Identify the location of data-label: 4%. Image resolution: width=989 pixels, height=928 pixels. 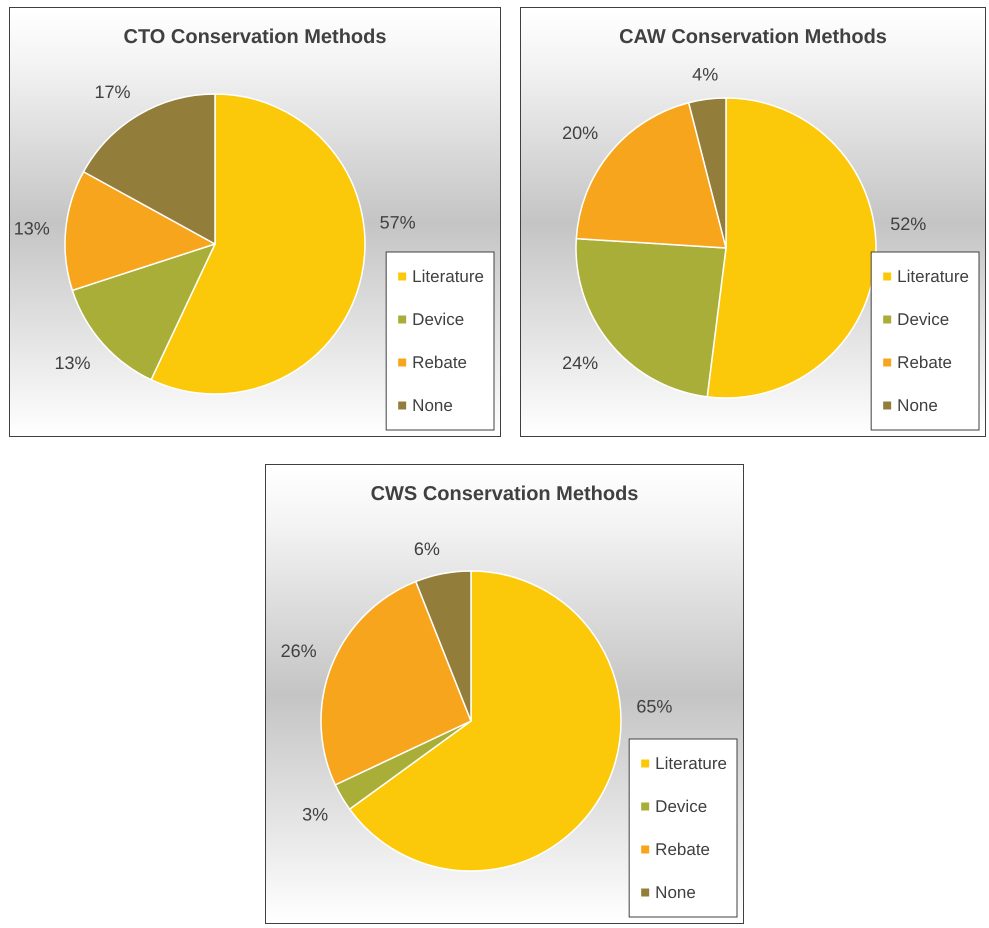
(705, 74).